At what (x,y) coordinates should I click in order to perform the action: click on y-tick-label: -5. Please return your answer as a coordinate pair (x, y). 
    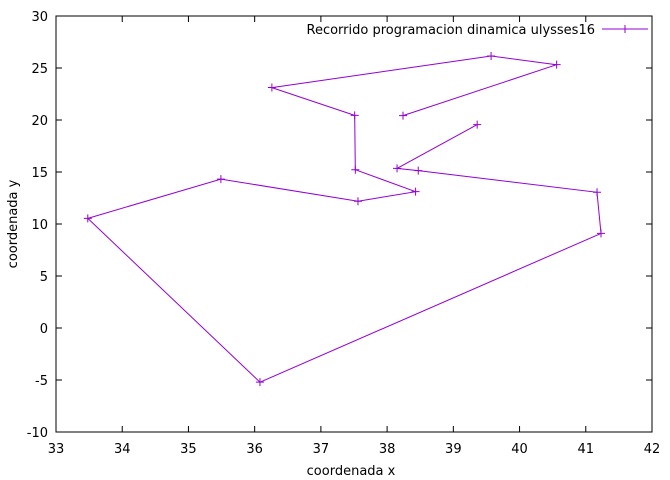
    Looking at the image, I should click on (41, 381).